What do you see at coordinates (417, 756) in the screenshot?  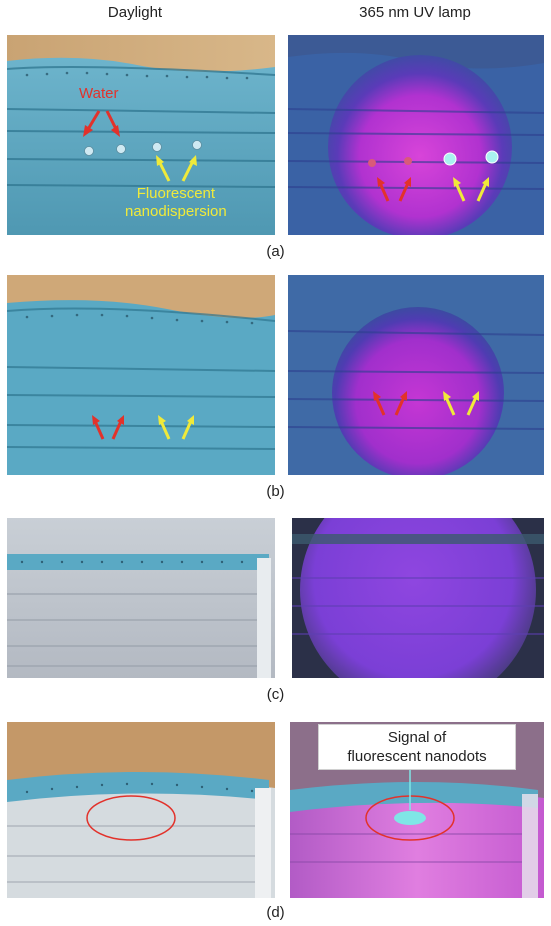 I see `signal-label-line2: fluorescent nanodots` at bounding box center [417, 756].